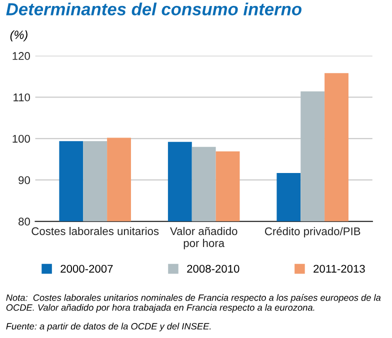  What do you see at coordinates (24, 180) in the screenshot?
I see `y-tick-label: 90` at bounding box center [24, 180].